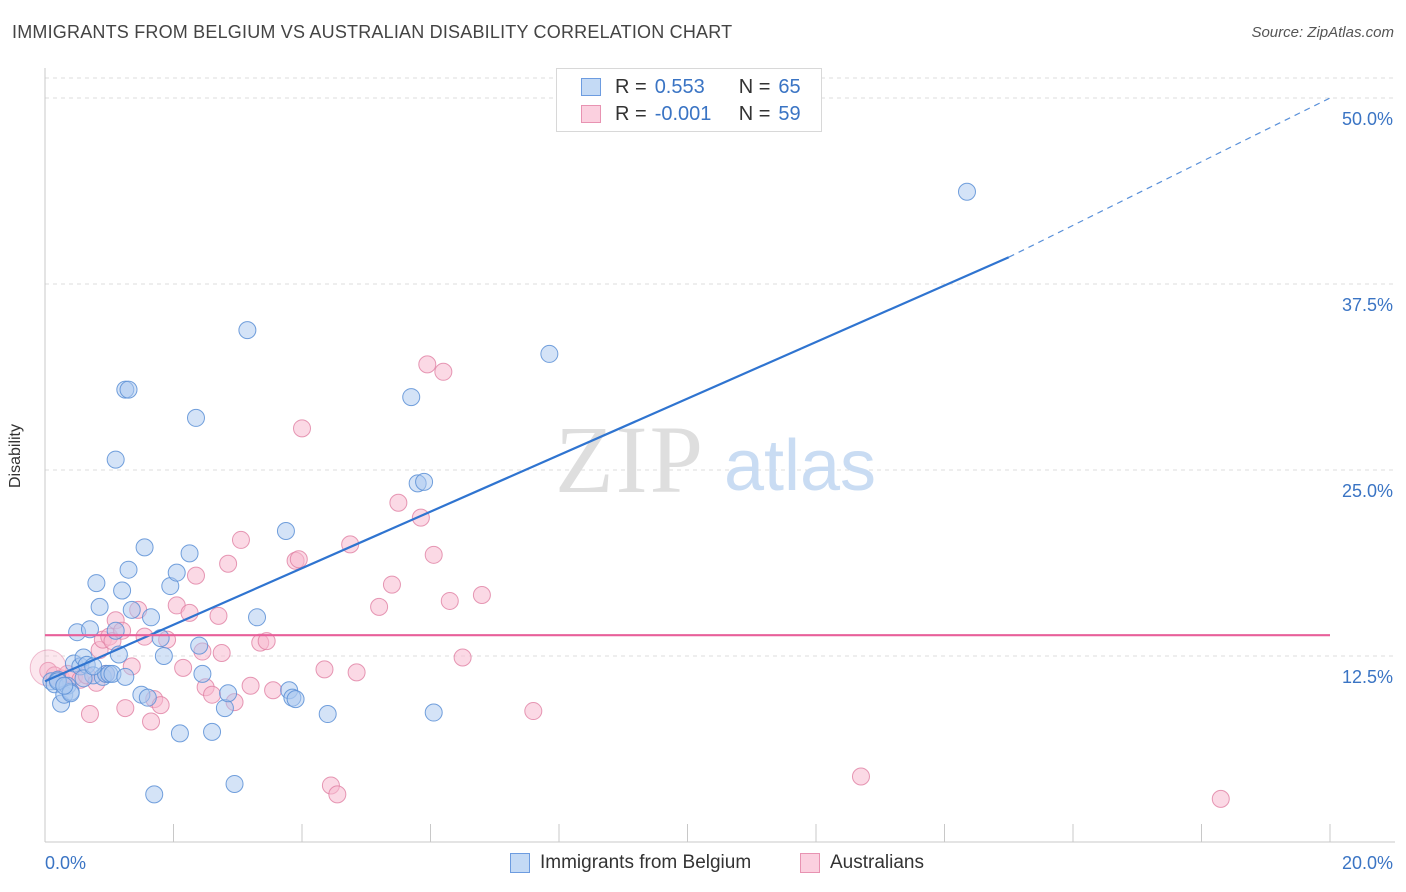 The width and height of the screenshot is (1406, 892). Describe the element at coordinates (789, 113) in the screenshot. I see `legend-n-value: 59` at that location.